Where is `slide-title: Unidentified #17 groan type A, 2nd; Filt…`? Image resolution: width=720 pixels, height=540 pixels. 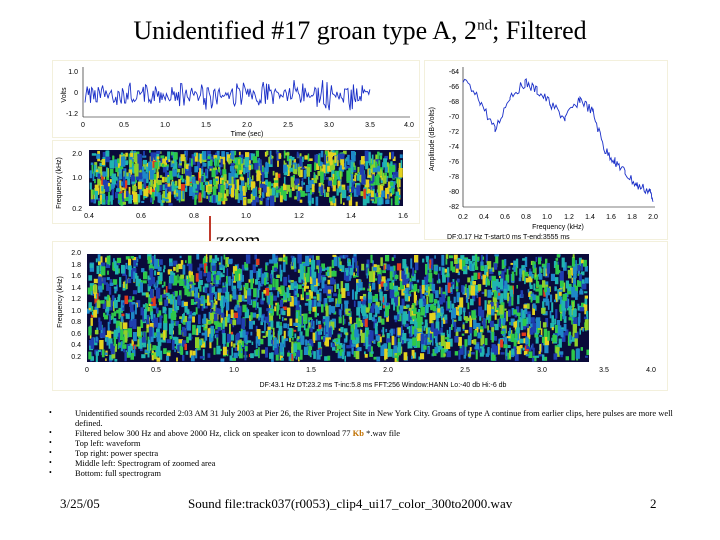 slide-title: Unidentified #17 groan type A, 2nd; Filt… is located at coordinates (360, 30).